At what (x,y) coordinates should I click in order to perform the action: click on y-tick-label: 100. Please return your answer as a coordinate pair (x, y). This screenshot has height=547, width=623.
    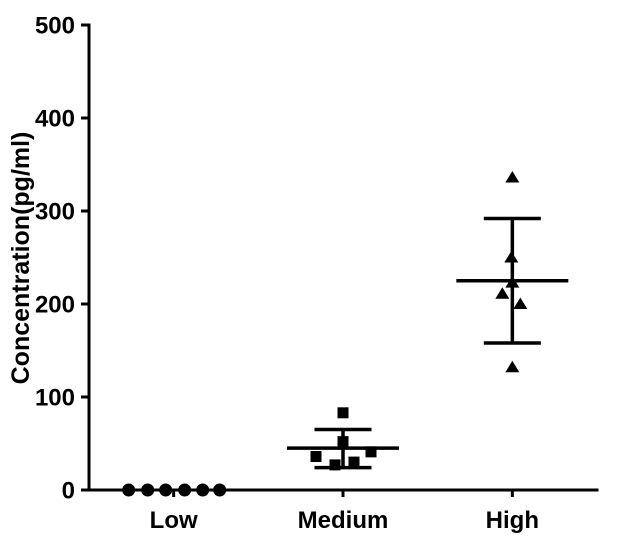
    Looking at the image, I should click on (55, 398).